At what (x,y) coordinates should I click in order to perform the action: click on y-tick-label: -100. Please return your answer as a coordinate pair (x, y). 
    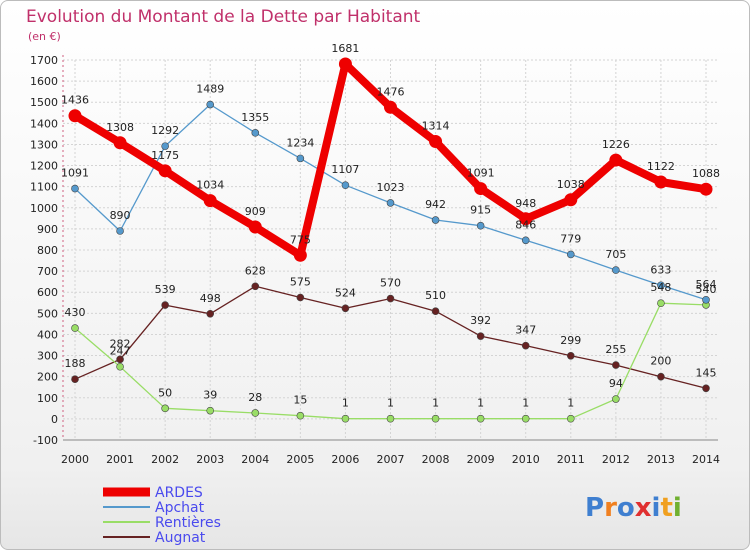
    Looking at the image, I should click on (45, 440).